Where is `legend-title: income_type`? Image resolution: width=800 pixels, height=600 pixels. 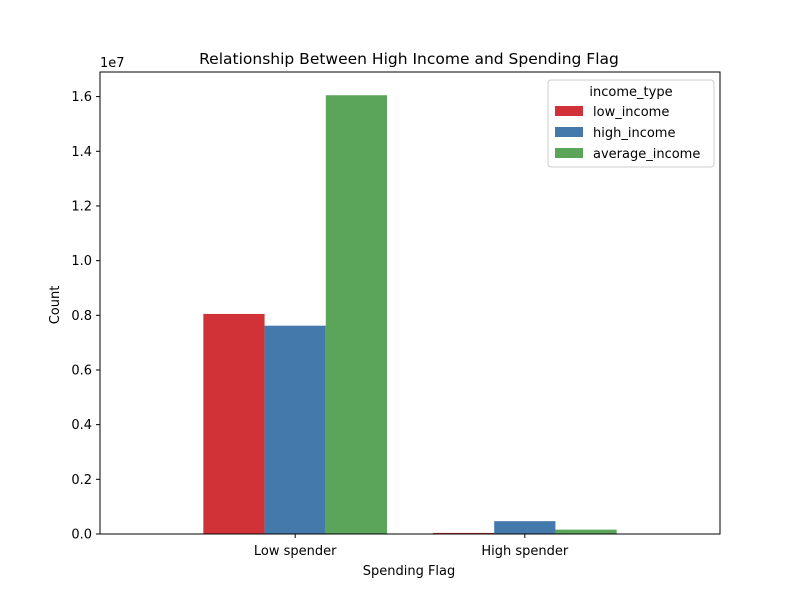
legend-title: income_type is located at coordinates (630, 92).